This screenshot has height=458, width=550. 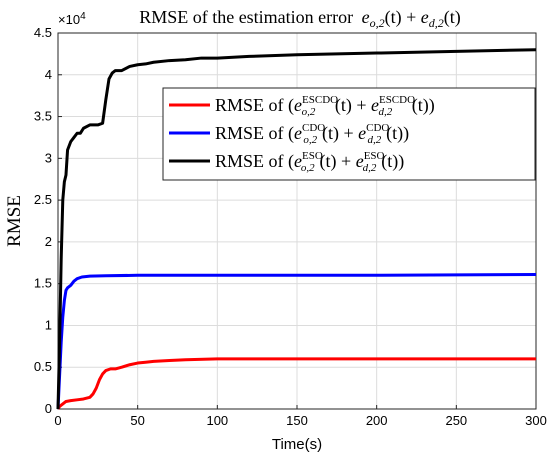 What do you see at coordinates (377, 420) in the screenshot?
I see `x-tick-label: 200` at bounding box center [377, 420].